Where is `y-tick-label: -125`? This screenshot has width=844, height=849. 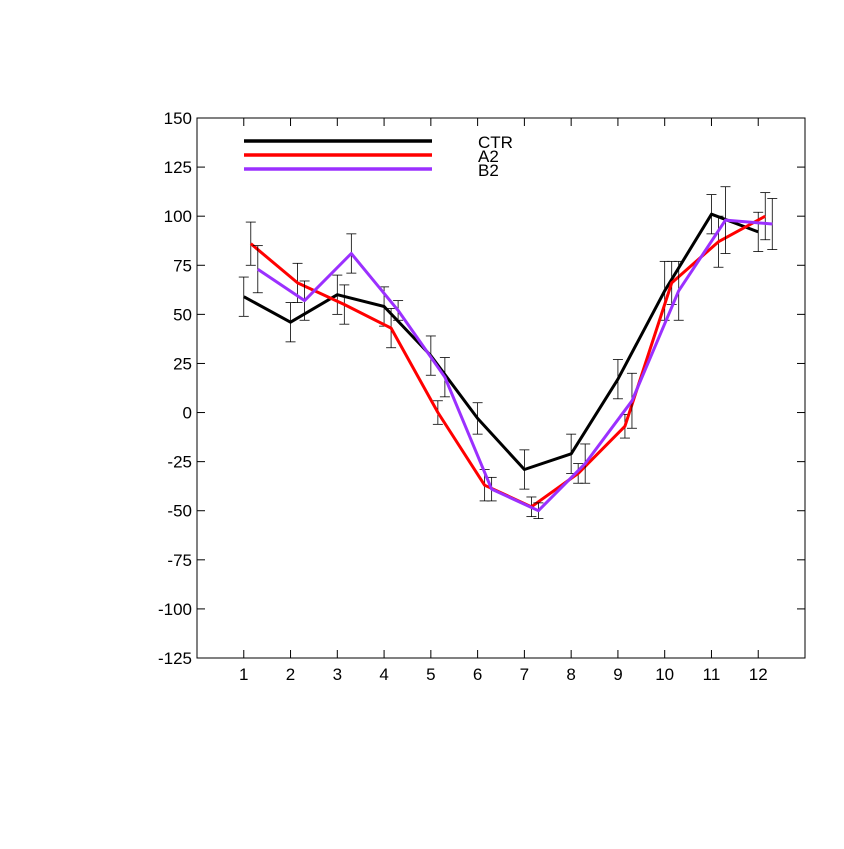
y-tick-label: -125 is located at coordinates (175, 658).